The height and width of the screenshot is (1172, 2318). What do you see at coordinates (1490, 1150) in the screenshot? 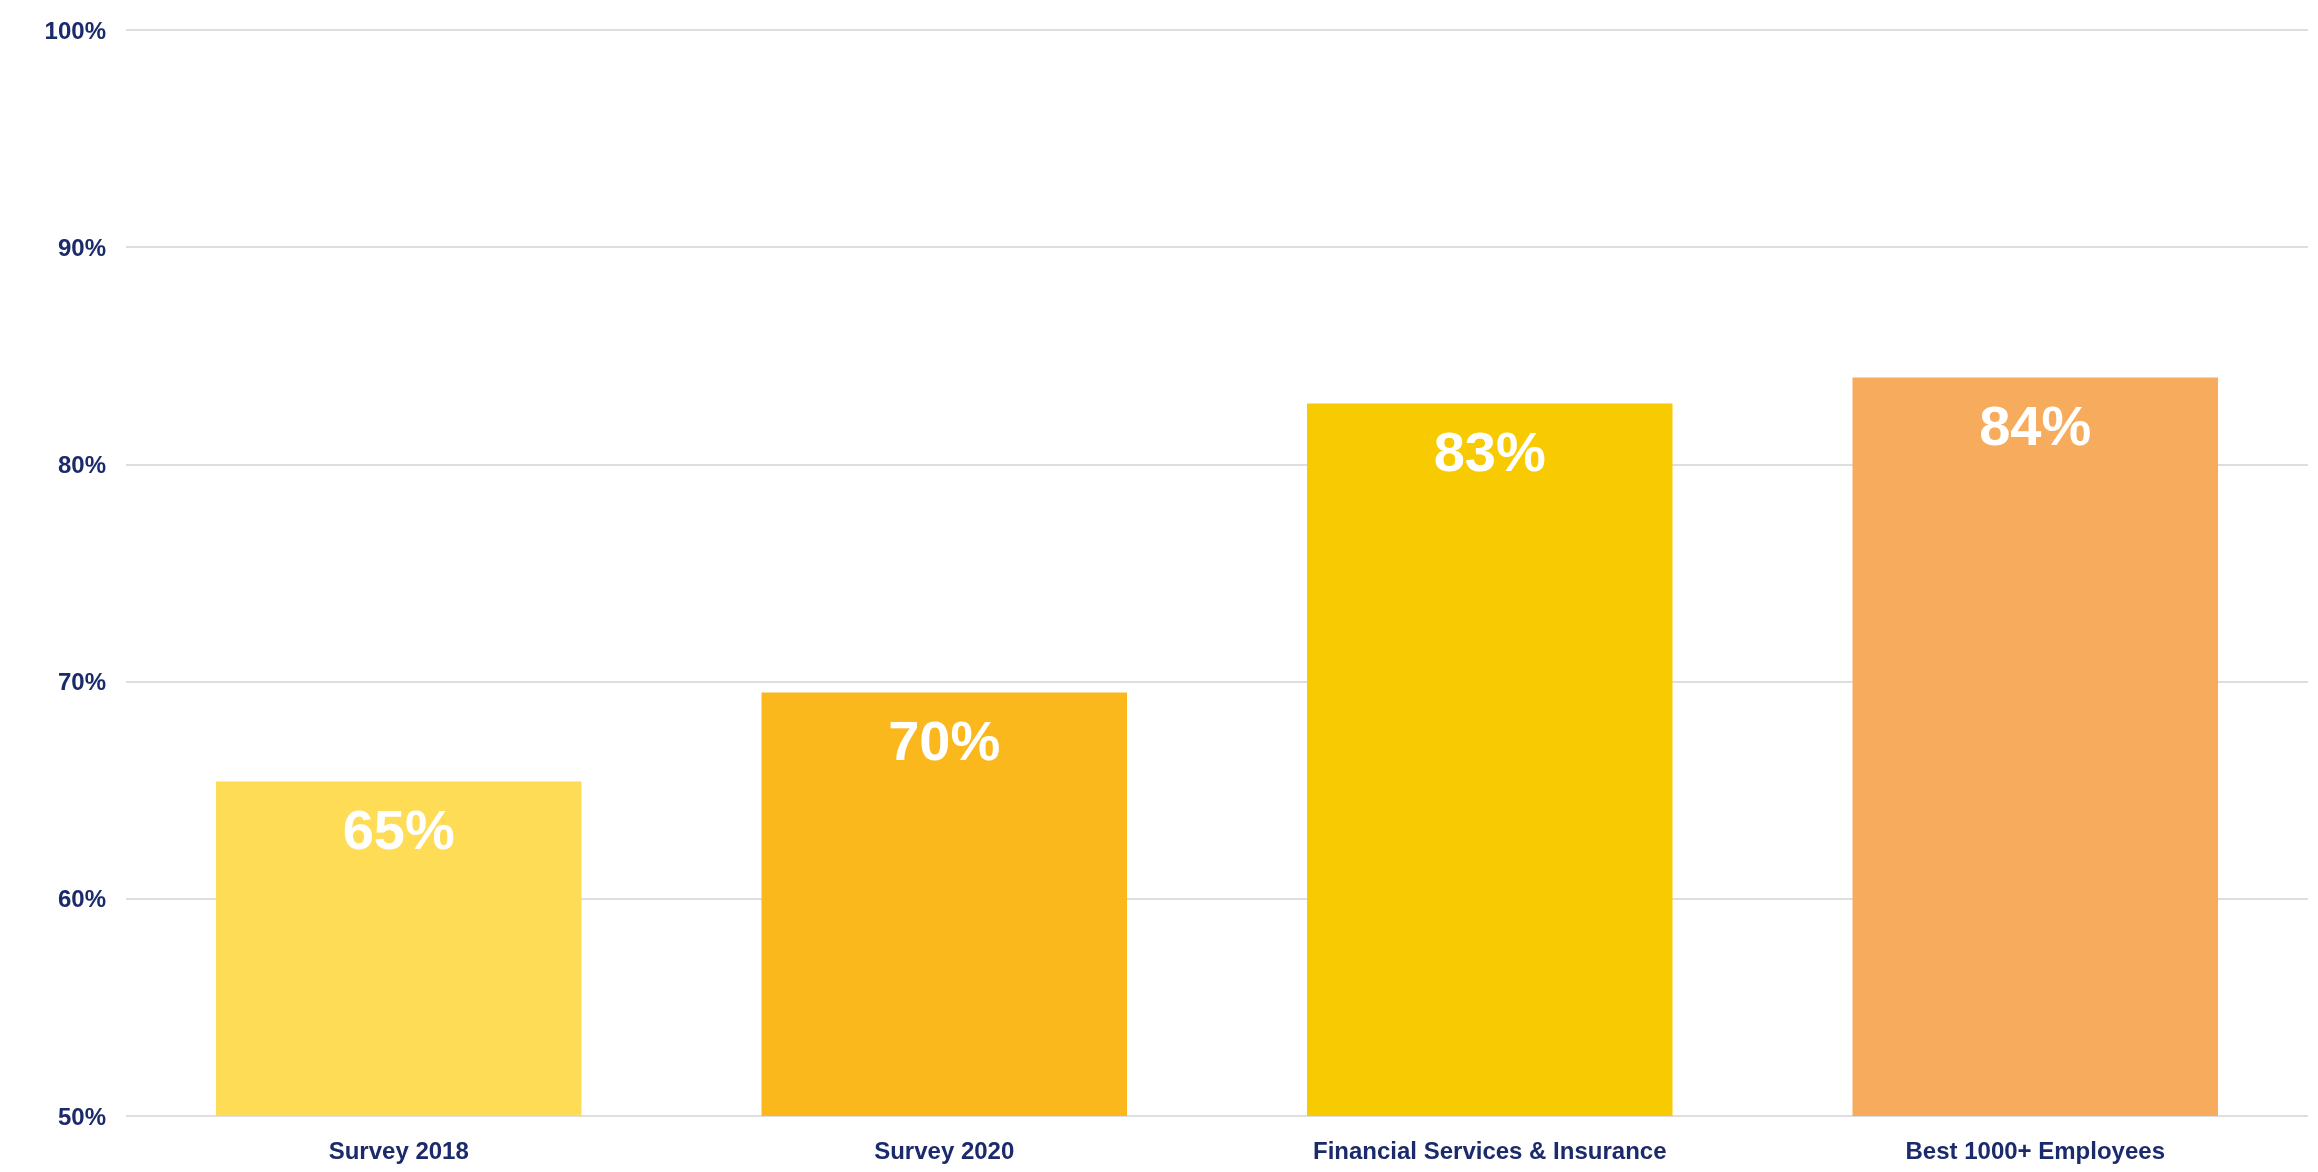
I see `x-tick-label: Financial Services & Insurance` at bounding box center [1490, 1150].